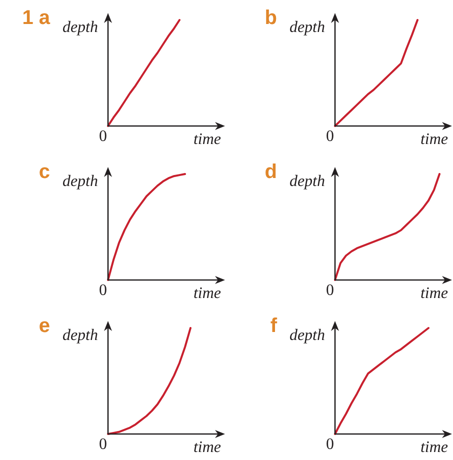 Image resolution: width=453 pixels, height=460 pixels. What do you see at coordinates (270, 18) in the screenshot?
I see `chart-title: b` at bounding box center [270, 18].